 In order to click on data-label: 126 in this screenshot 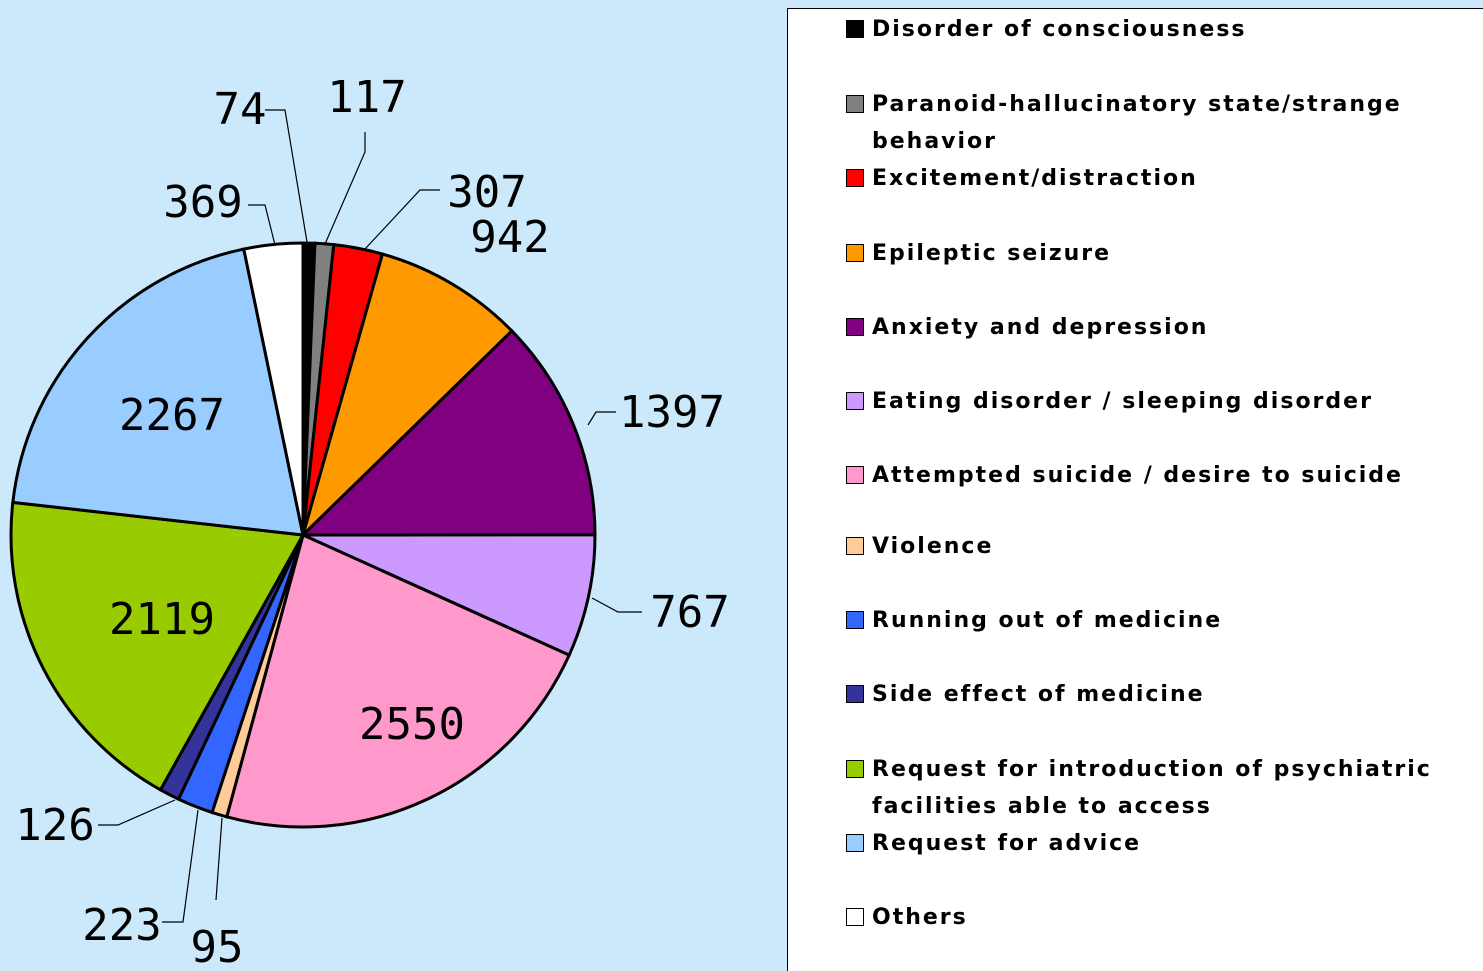, I will do `click(54, 825)`.